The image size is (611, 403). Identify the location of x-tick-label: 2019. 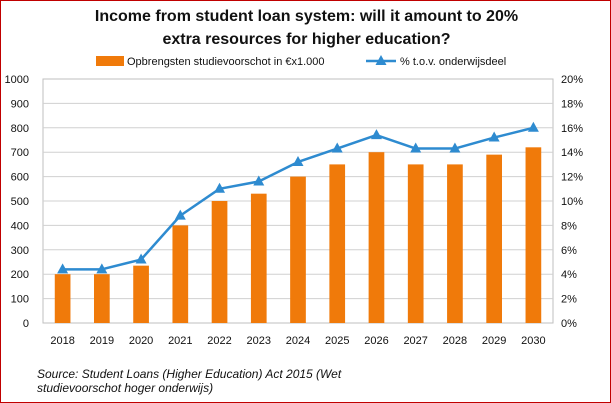
(102, 341).